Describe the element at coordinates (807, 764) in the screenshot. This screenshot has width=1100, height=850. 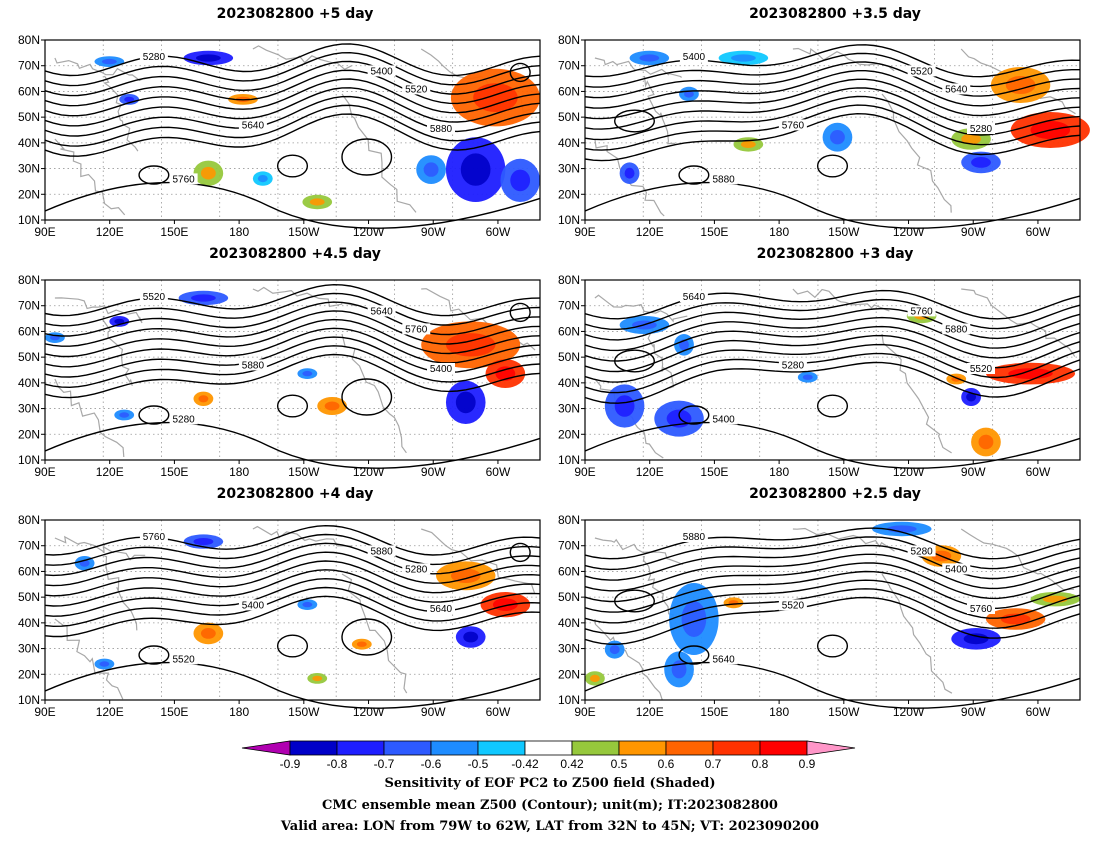
I see `colorbar-tick-label: 0.9` at that location.